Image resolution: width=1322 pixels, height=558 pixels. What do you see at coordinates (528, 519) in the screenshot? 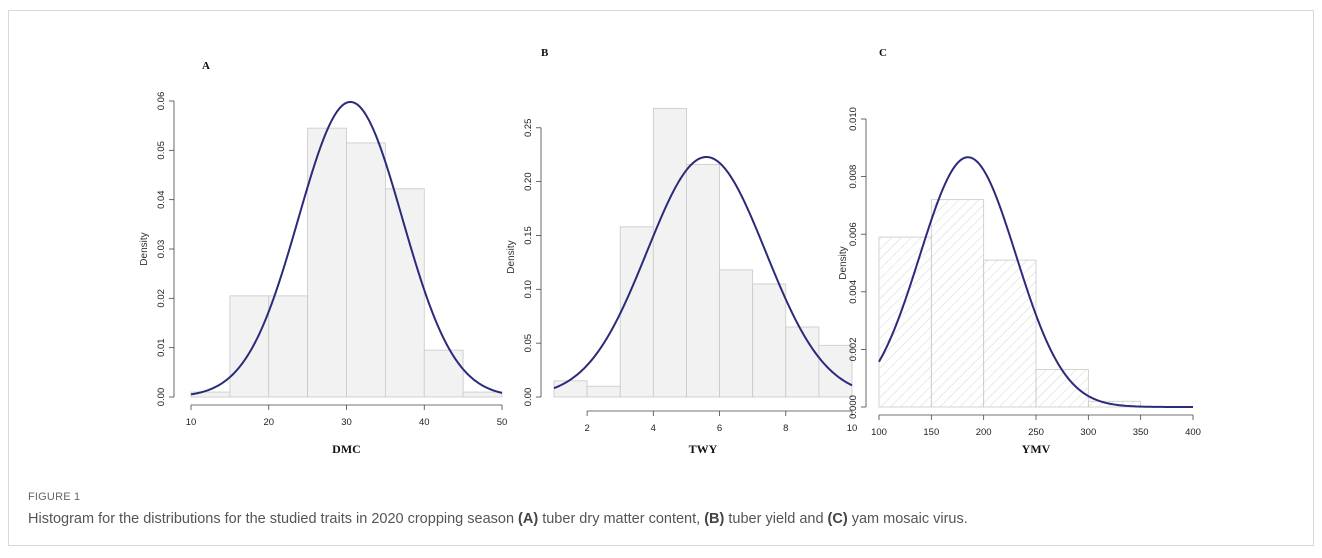
I see `caption-tag-a: (A)` at bounding box center [528, 519].